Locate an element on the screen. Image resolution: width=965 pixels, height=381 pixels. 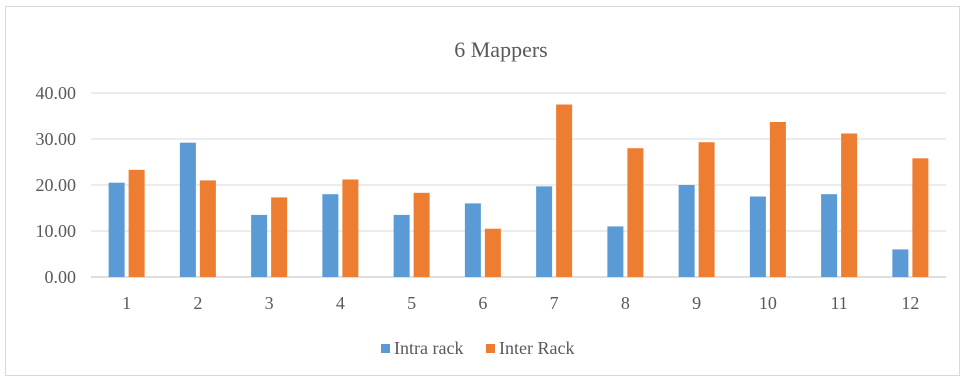
y-tick-label: 0.00 is located at coordinates (61, 277).